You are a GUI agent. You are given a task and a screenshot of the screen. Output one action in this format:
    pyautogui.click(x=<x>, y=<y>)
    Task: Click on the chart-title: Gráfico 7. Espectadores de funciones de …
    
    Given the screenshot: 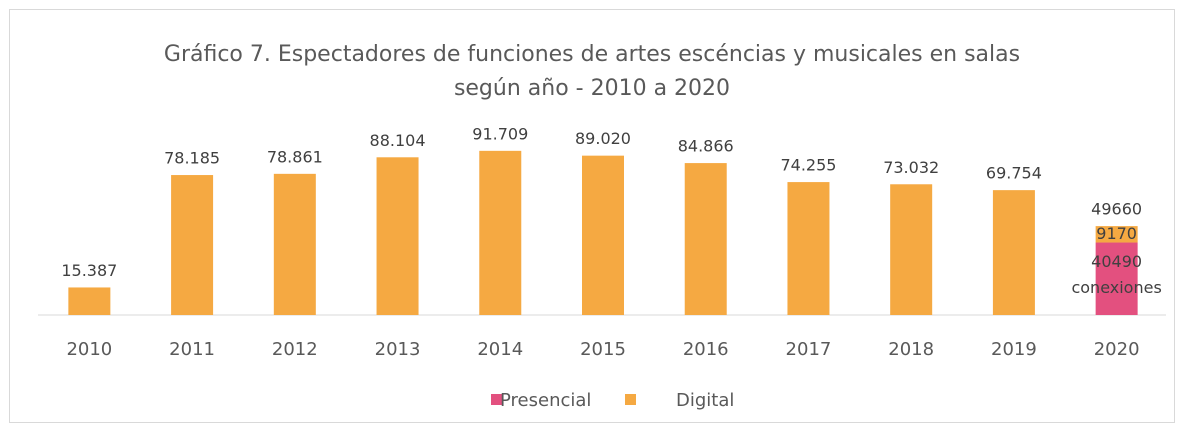 What is the action you would take?
    pyautogui.click(x=592, y=54)
    